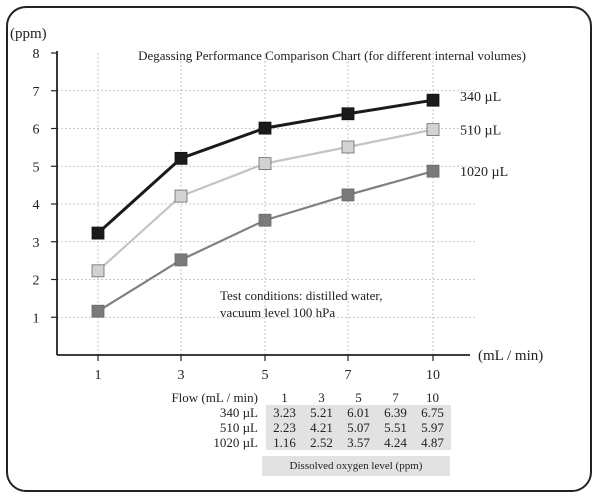 This screenshot has width=600, height=500. I want to click on table-header-row: Flow (mL / min) 1 3 5 7 10, so click(304, 397).